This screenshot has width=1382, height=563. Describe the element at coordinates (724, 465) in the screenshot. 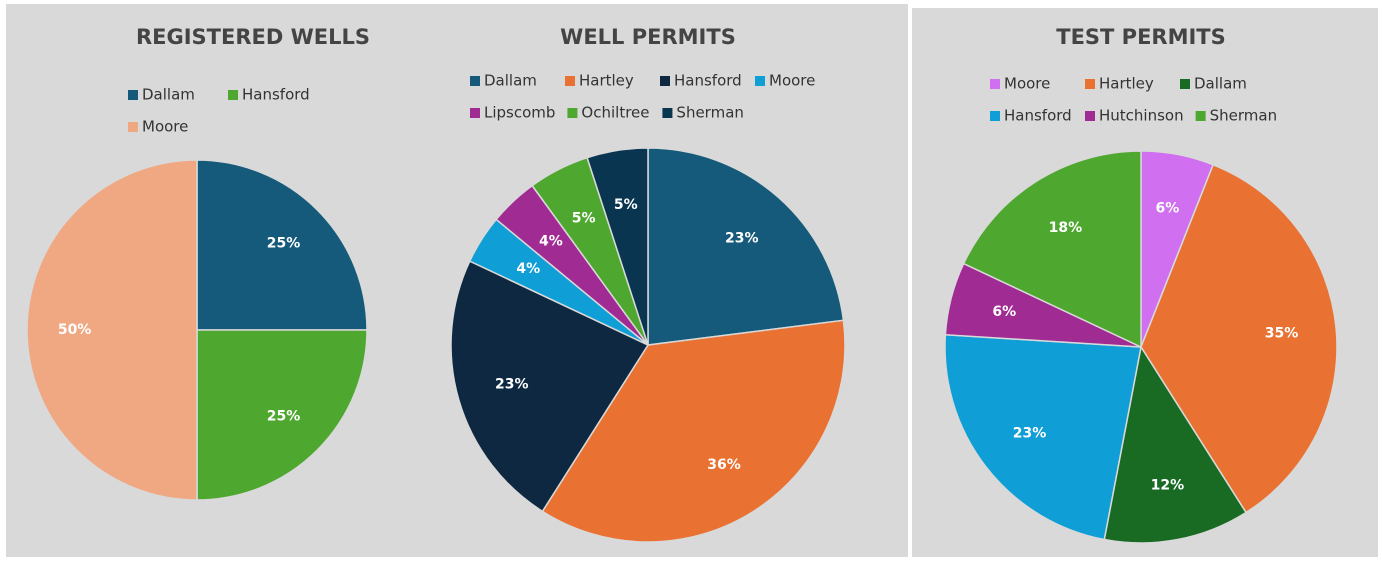

I see `data-label: 36%` at that location.